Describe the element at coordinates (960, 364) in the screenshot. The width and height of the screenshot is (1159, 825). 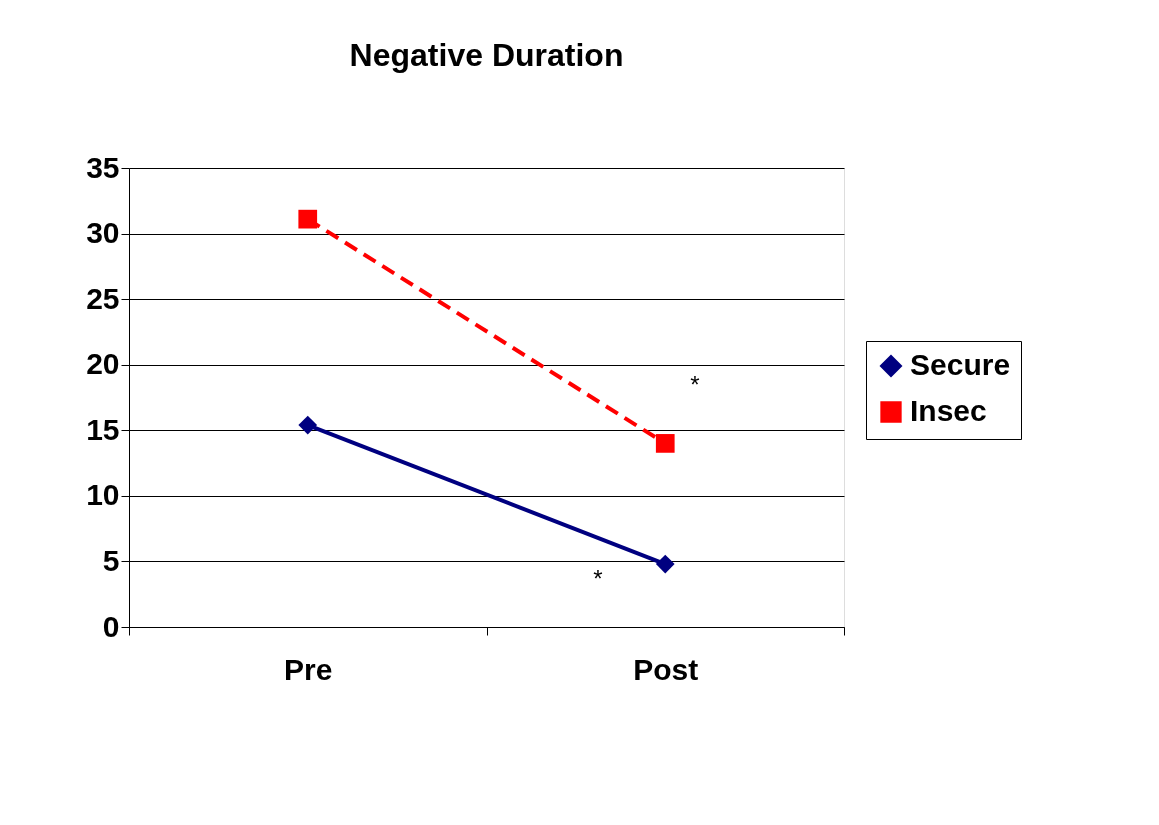
I see `legend-label: Secure` at that location.